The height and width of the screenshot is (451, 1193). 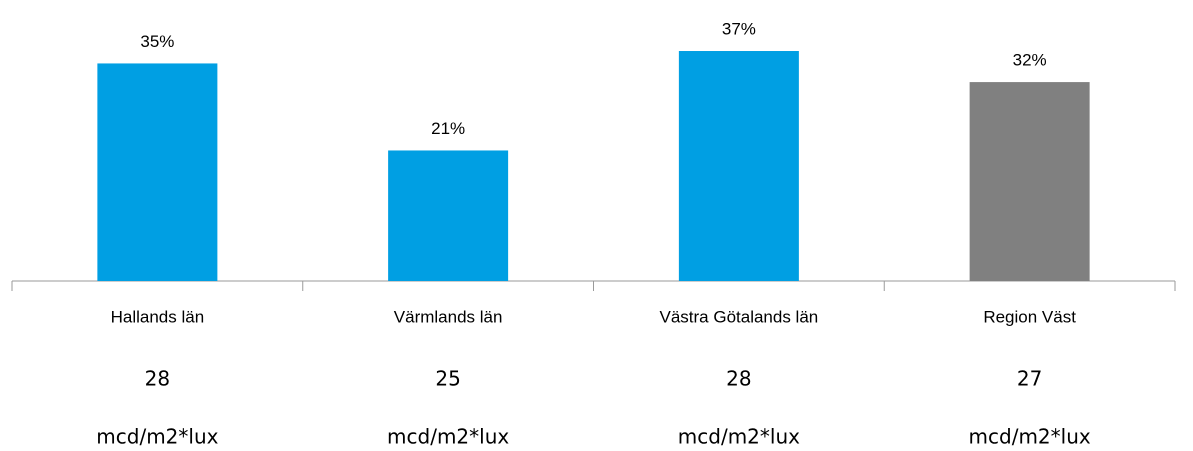 What do you see at coordinates (739, 28) in the screenshot?
I see `value-label: 37%` at bounding box center [739, 28].